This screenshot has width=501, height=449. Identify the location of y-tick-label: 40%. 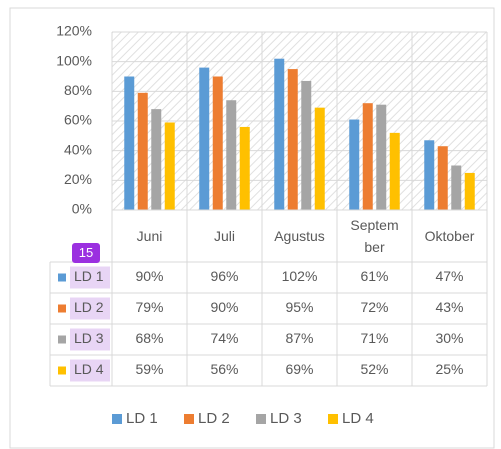
(78, 149).